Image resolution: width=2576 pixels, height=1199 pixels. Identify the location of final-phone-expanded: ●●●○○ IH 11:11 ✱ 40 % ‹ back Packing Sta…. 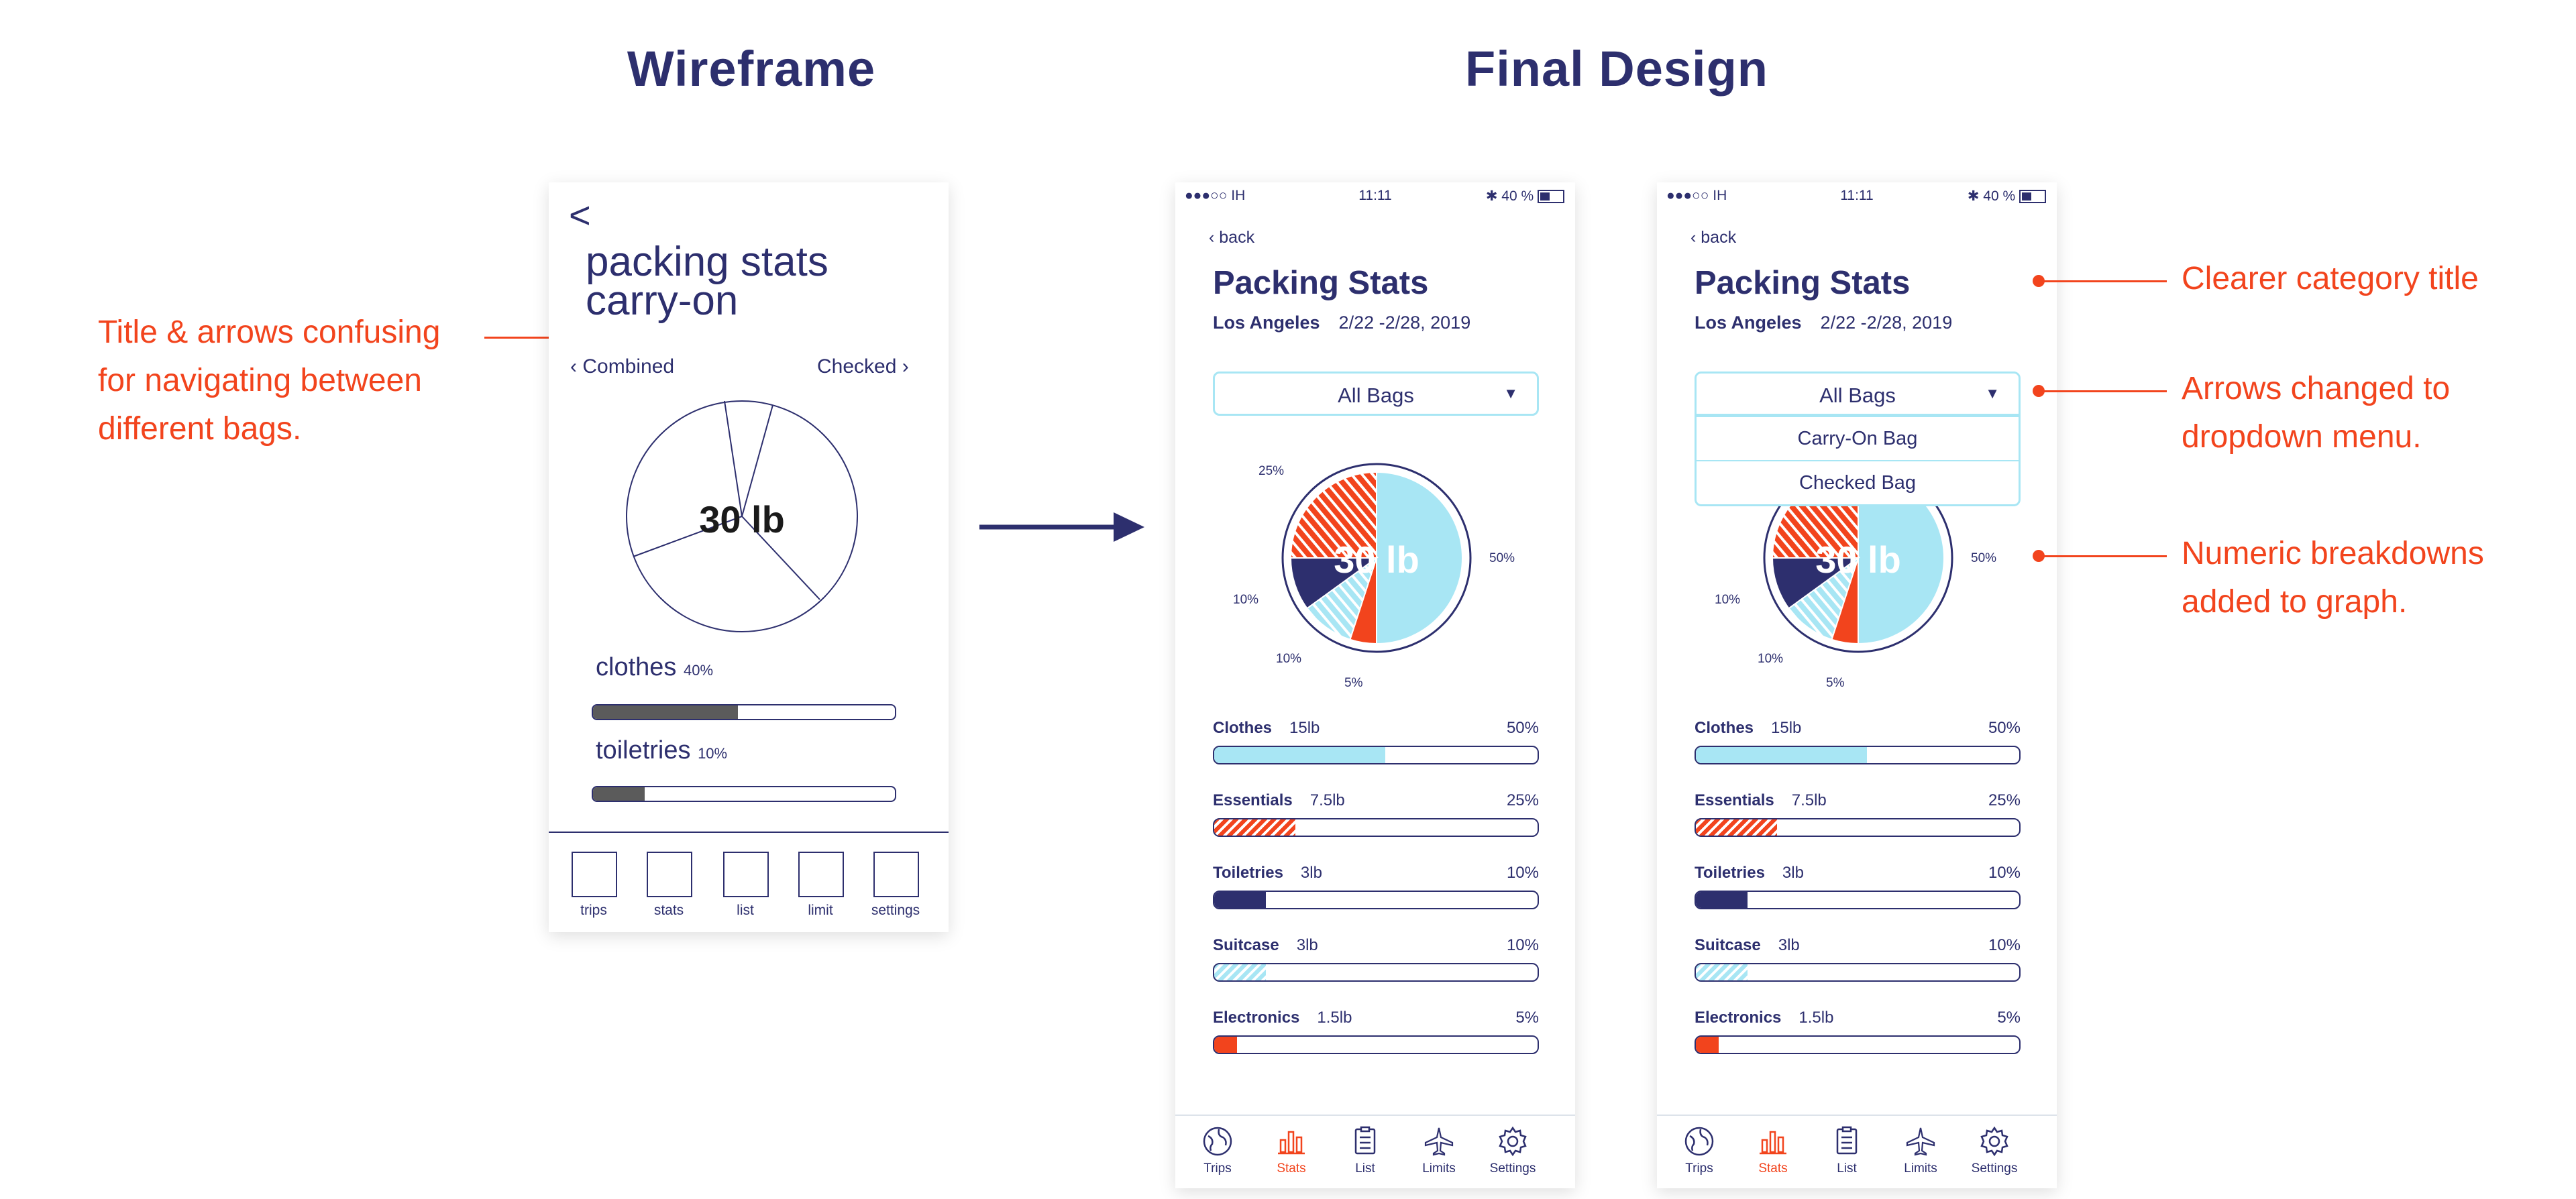
(1857, 685).